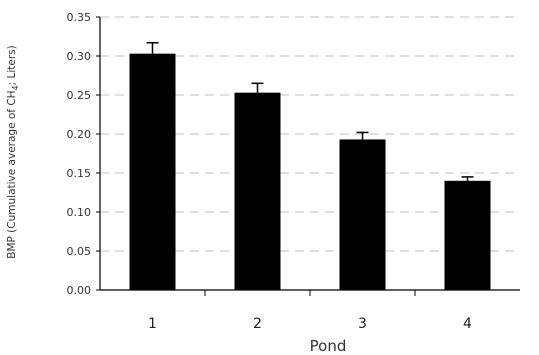  I want to click on x-axis-title: Pond, so click(328, 346).